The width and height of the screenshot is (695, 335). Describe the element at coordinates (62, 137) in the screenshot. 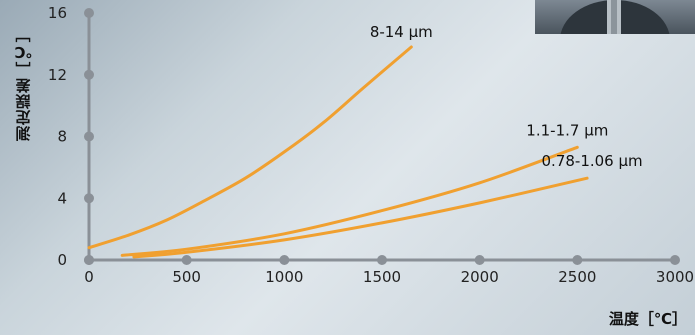

I see `y-tick-label: 8` at that location.